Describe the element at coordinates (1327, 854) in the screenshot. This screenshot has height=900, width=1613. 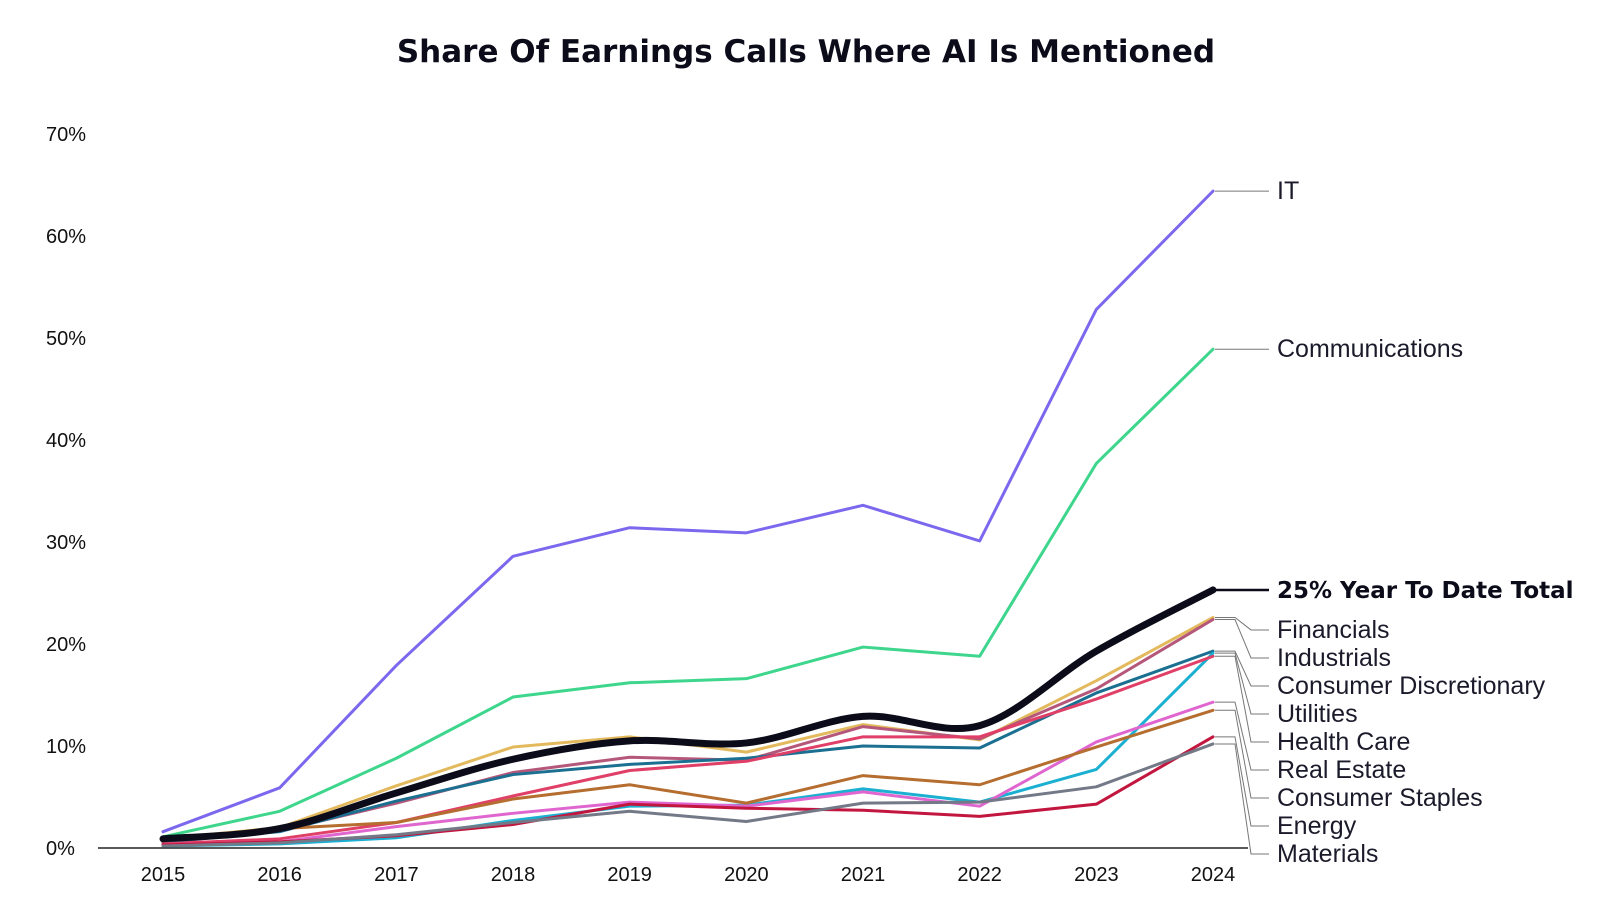
I see `series-label-materials: Materials` at that location.